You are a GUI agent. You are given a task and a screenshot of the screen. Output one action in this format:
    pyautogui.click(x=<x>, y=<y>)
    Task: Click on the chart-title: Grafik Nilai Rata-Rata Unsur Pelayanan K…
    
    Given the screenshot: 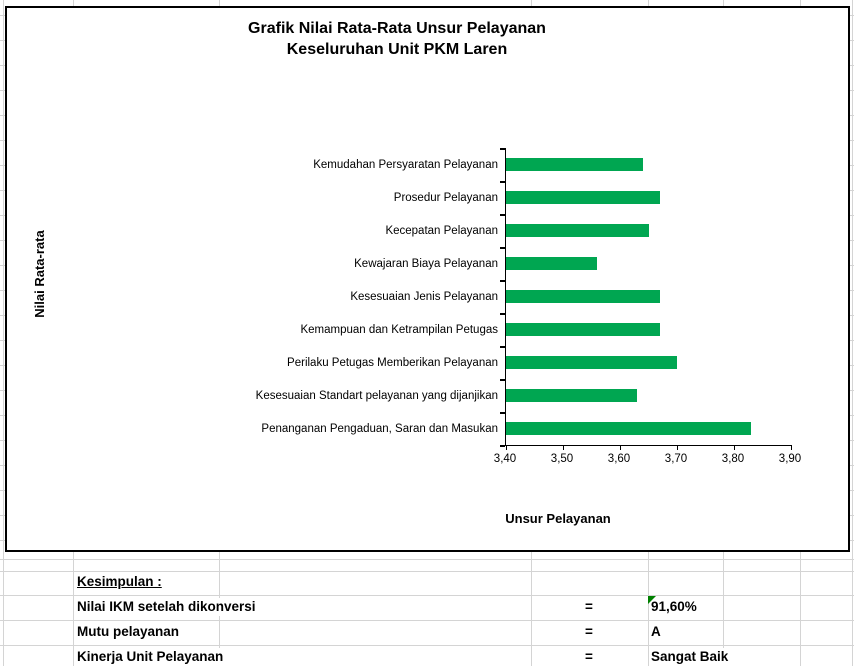 What is the action you would take?
    pyautogui.click(x=397, y=39)
    